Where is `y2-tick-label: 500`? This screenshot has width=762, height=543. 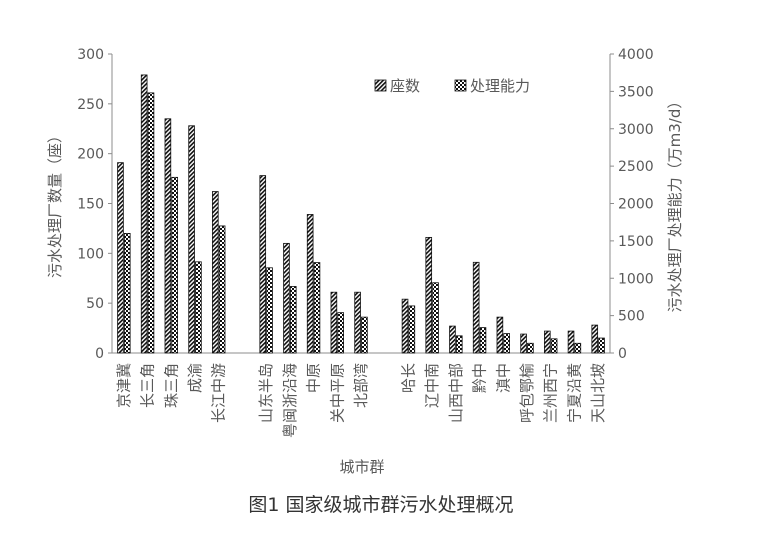
y2-tick-label: 500 is located at coordinates (631, 317).